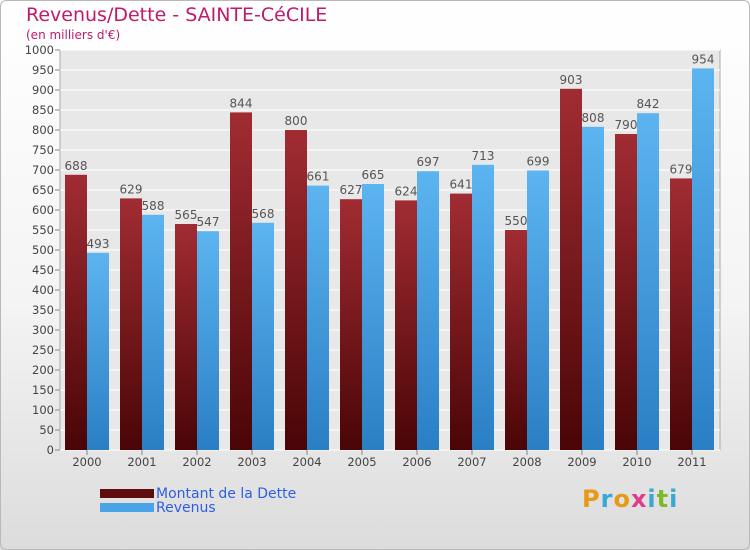 The width and height of the screenshot is (750, 550). I want to click on logo-letter: r, so click(607, 499).